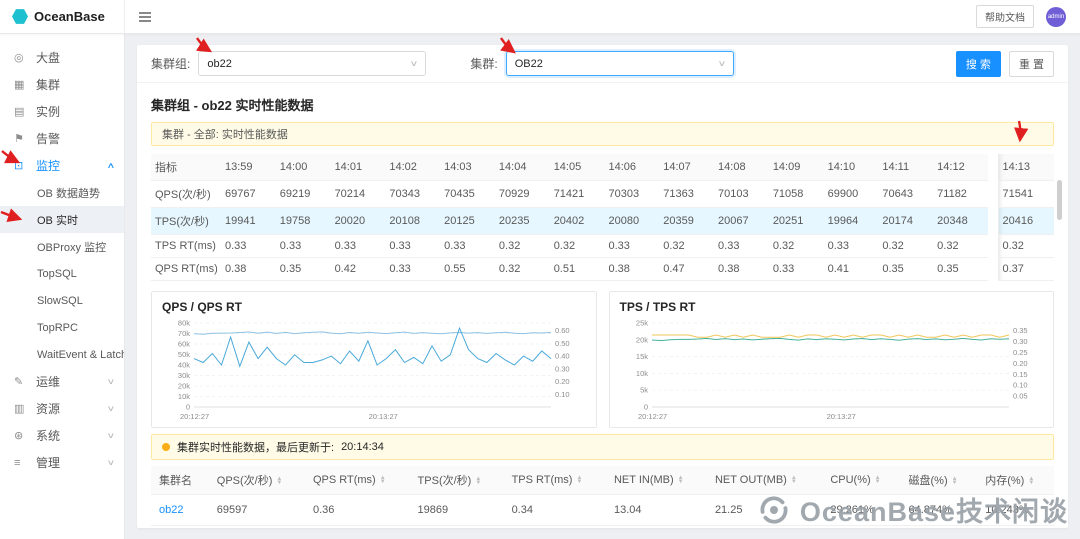 The image size is (1080, 539). Describe the element at coordinates (619, 63) in the screenshot. I see `cluster-select: OB22 ∨` at that location.